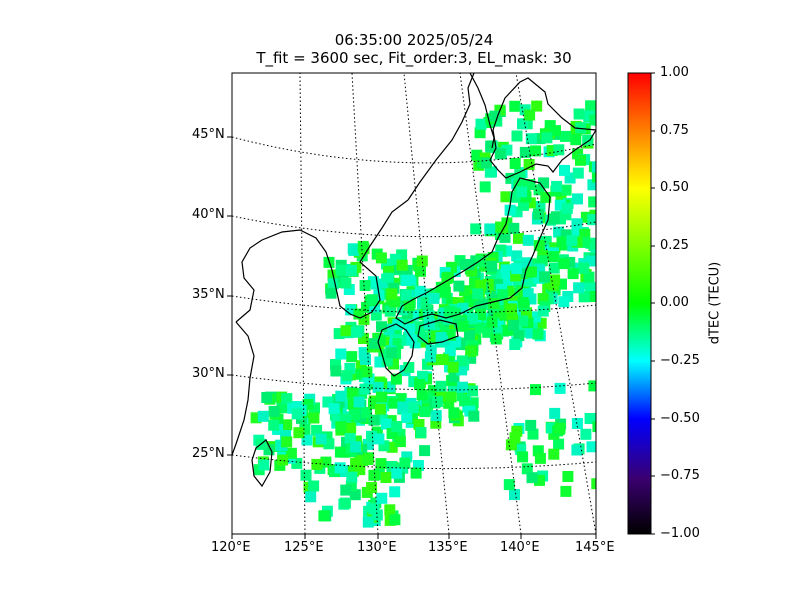 This screenshot has height=600, width=800. What do you see at coordinates (243, 388) in the screenshot?
I see `china-coast` at bounding box center [243, 388].